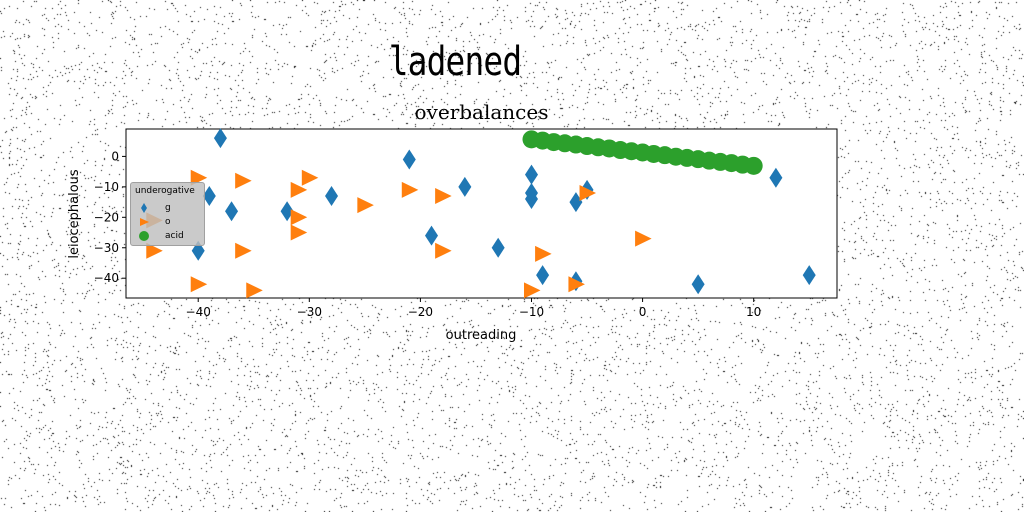  Describe the element at coordinates (481, 335) in the screenshot. I see `x-axis-label: outreading` at that location.